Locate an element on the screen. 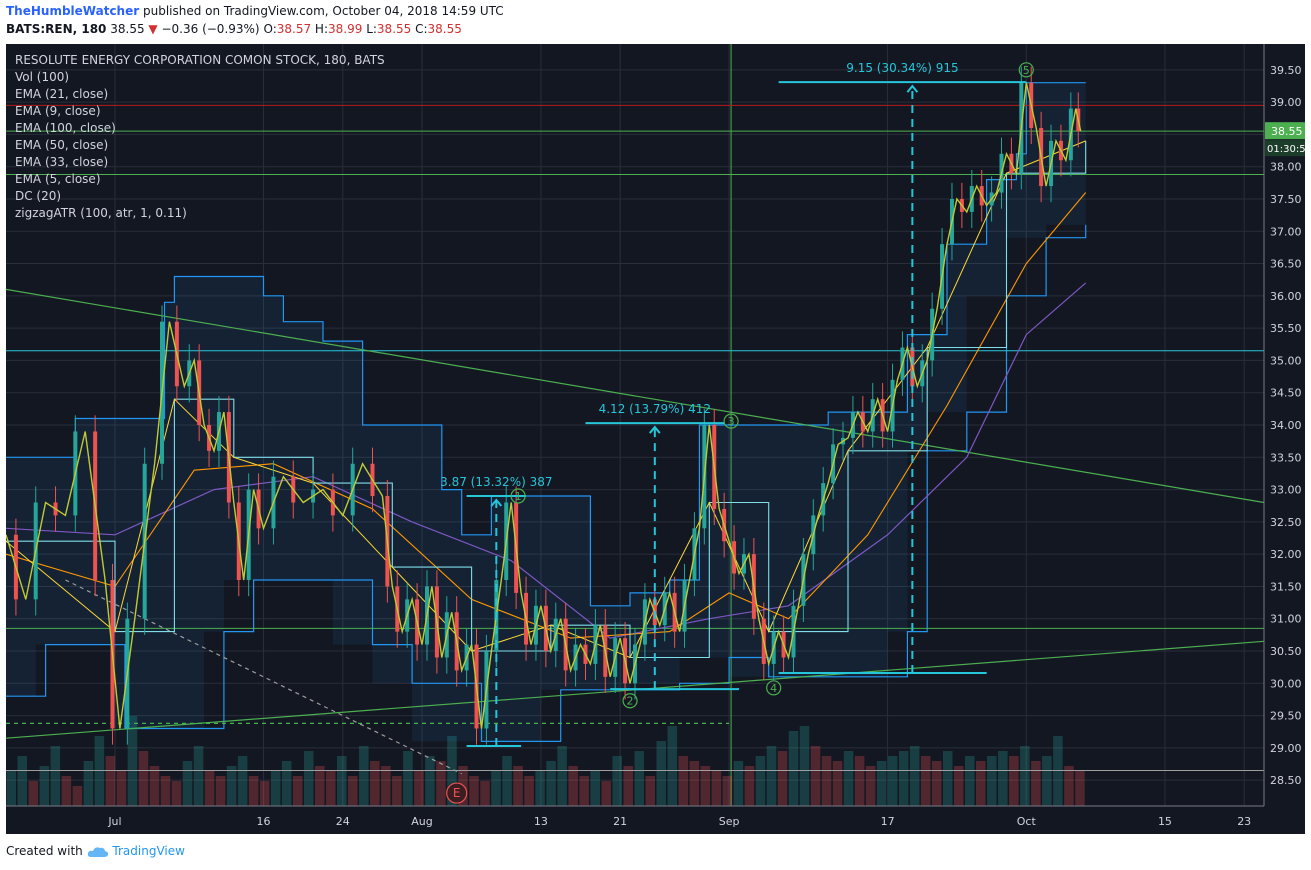 This screenshot has width=1311, height=870. legend-item: EMA (5, close) is located at coordinates (58, 179).